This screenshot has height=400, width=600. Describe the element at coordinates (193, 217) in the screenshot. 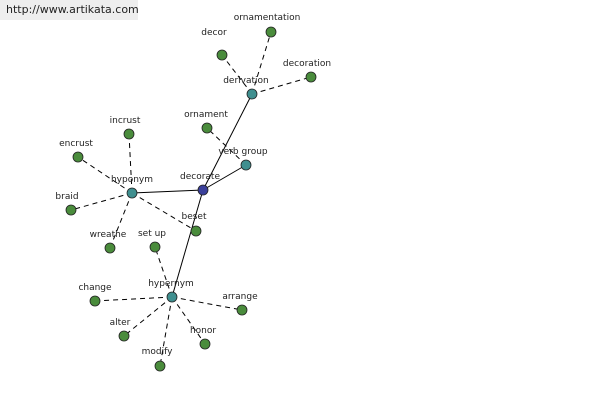

I see `node-label: beset` at that location.